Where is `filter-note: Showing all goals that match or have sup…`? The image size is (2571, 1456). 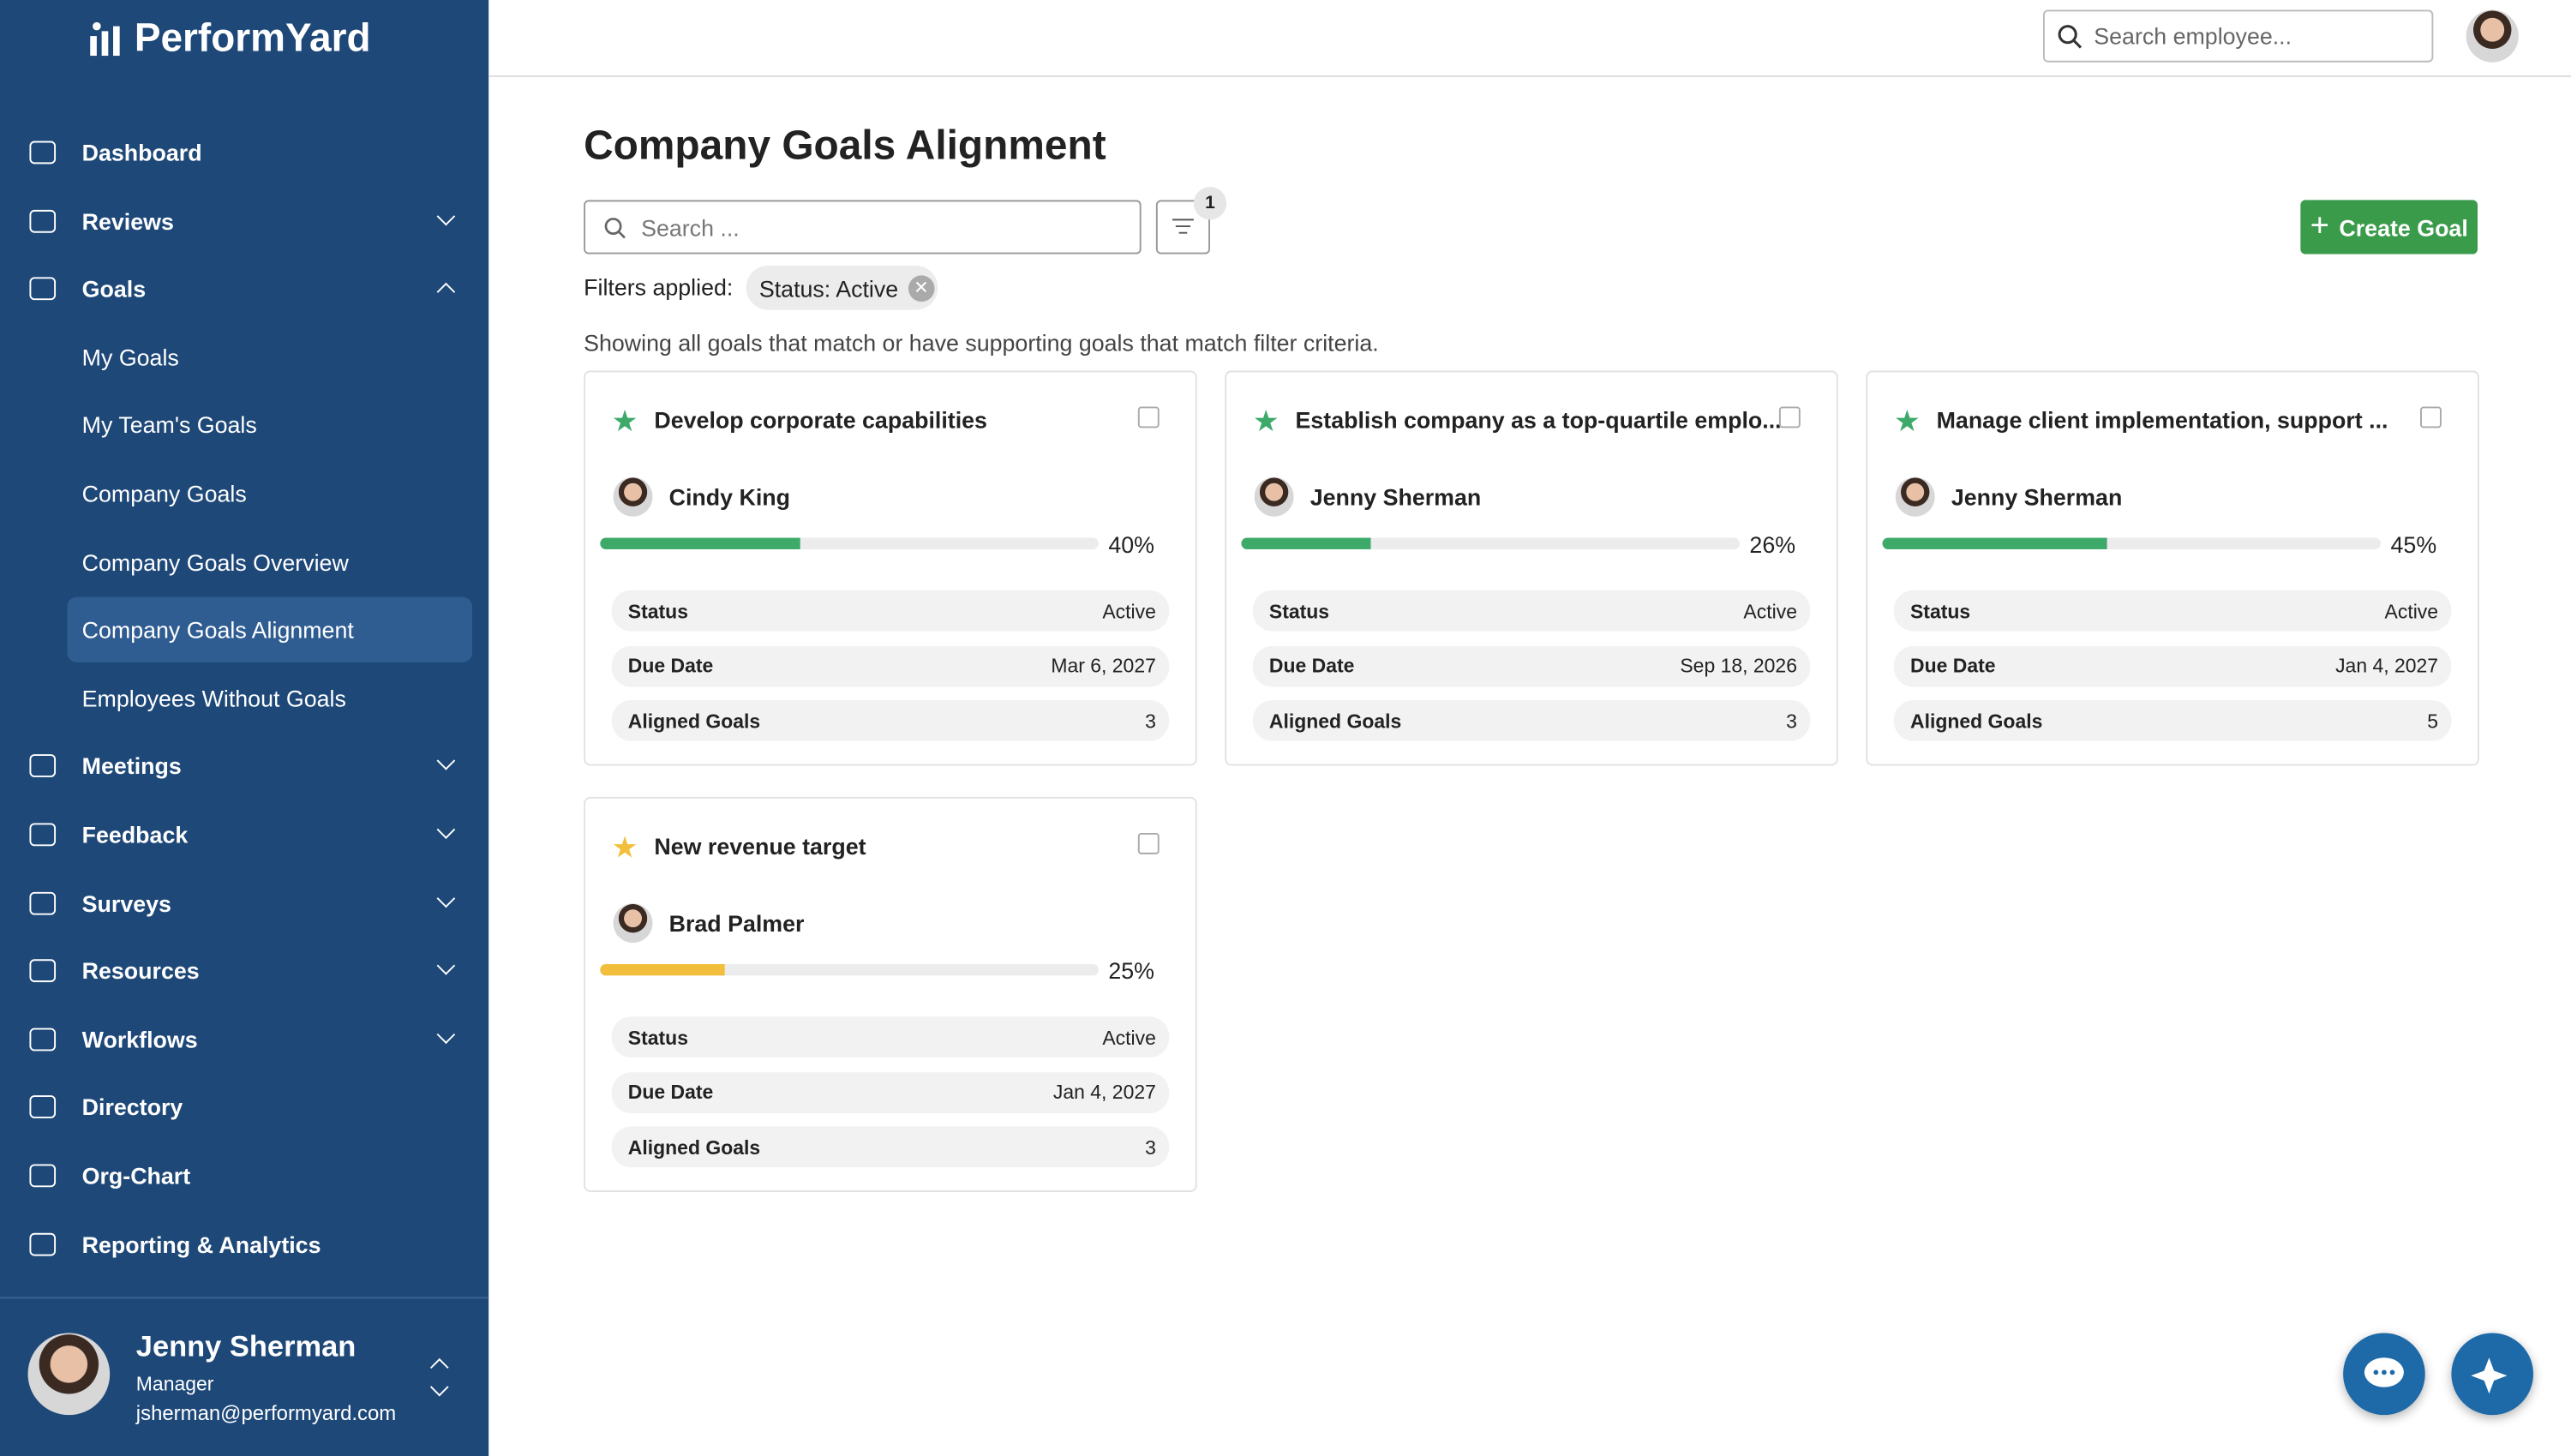 filter-note: Showing all goals that match or have sup… is located at coordinates (981, 343).